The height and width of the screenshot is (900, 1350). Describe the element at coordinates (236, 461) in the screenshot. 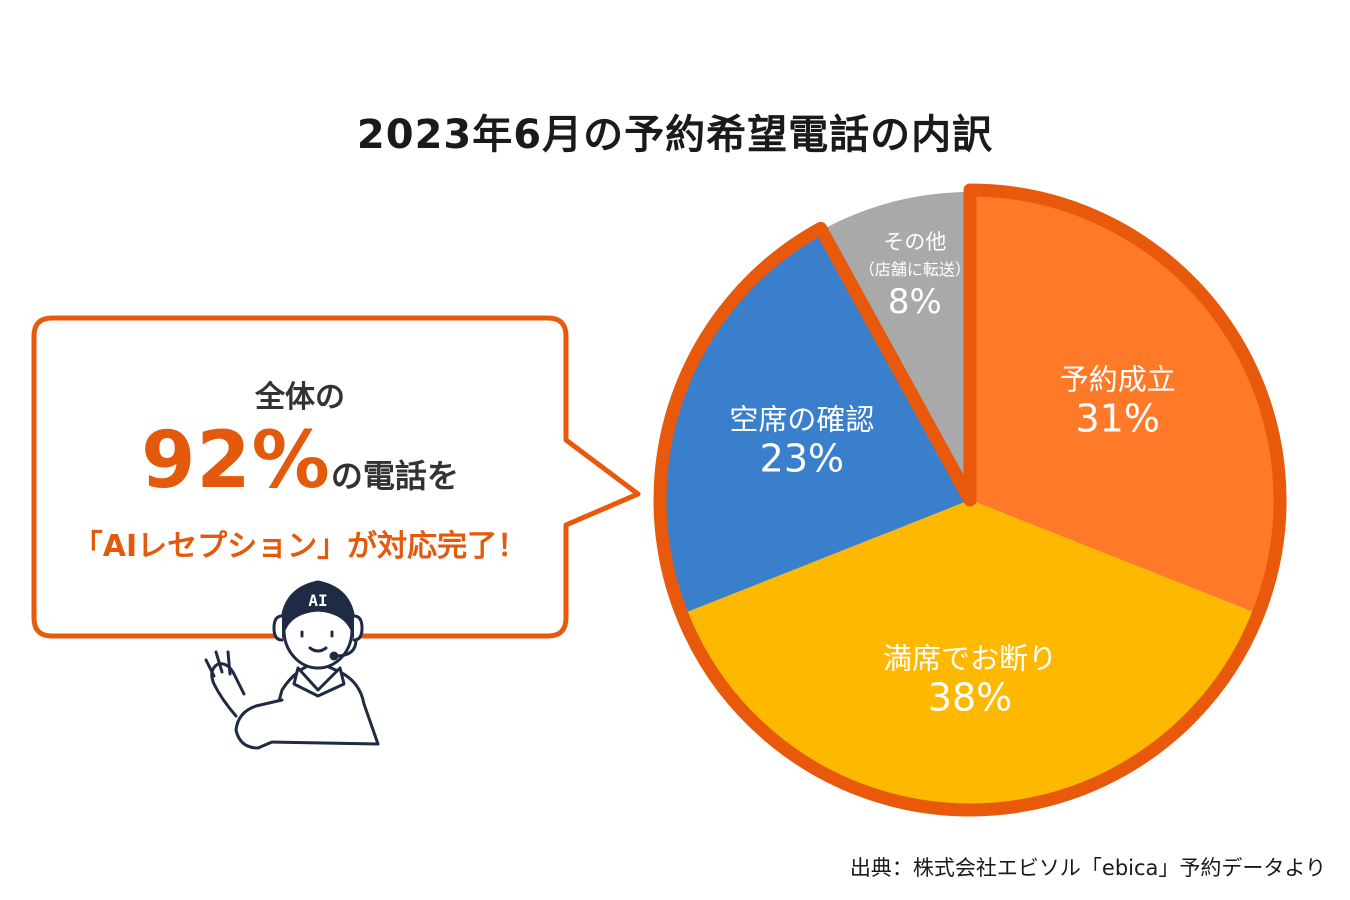

I see `callout-highlight: 92%` at that location.